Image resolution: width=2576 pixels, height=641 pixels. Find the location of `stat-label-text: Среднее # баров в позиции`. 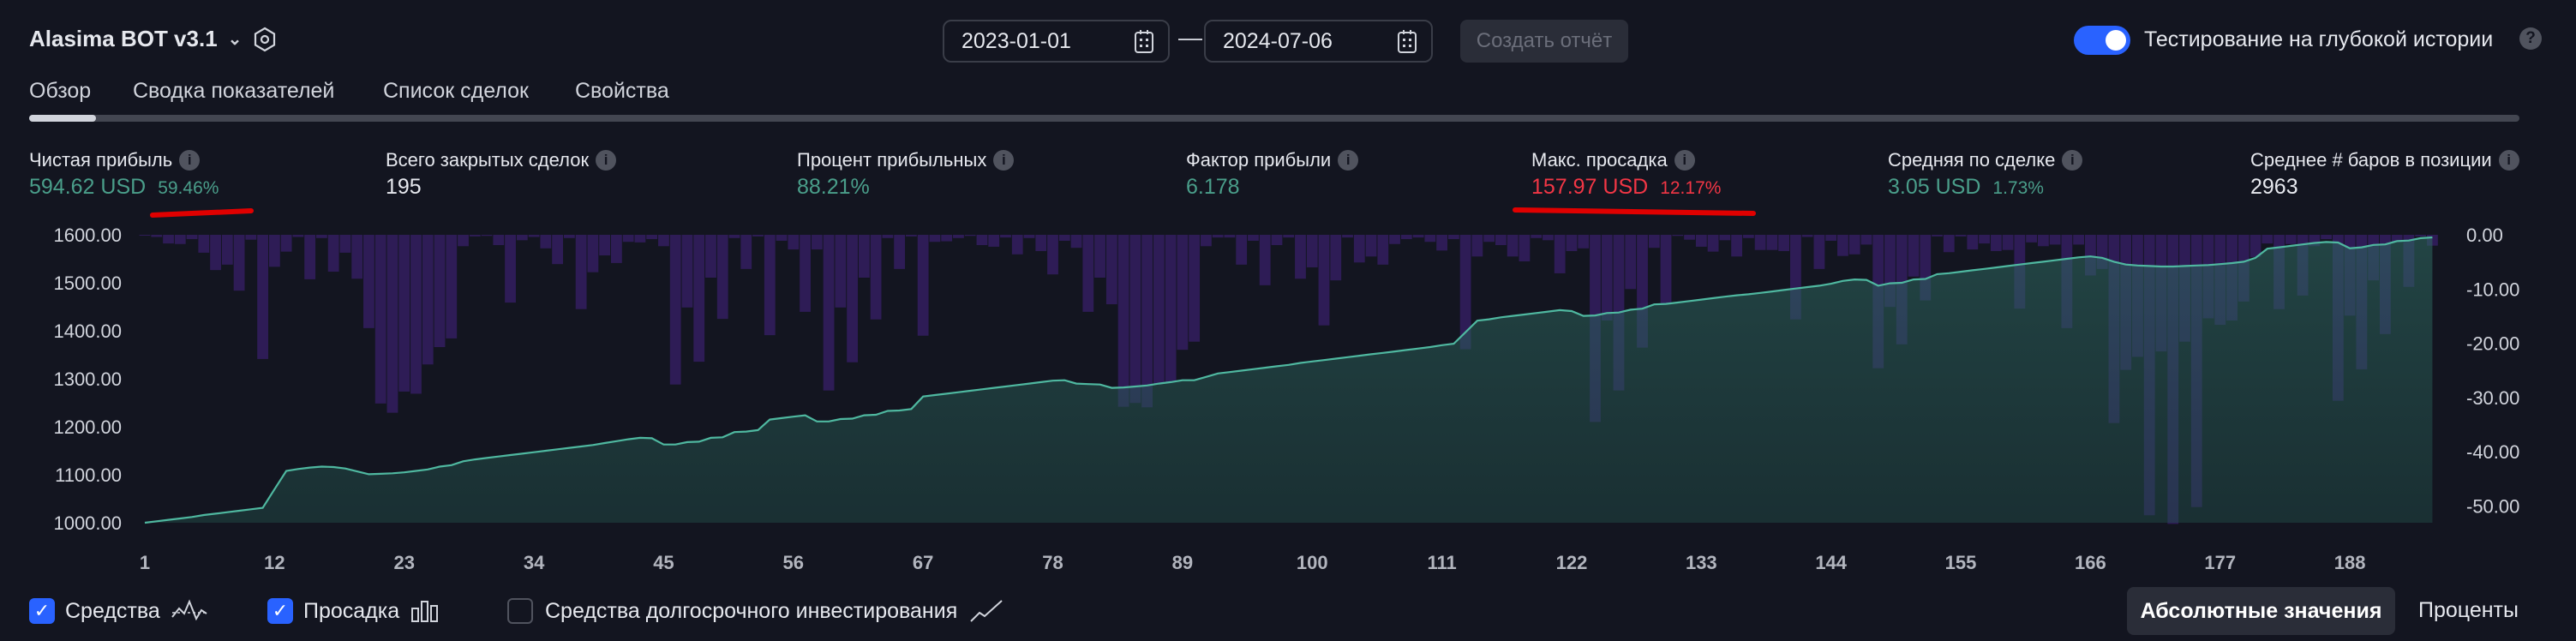

stat-label-text: Среднее # баров в позиции is located at coordinates (2371, 160).